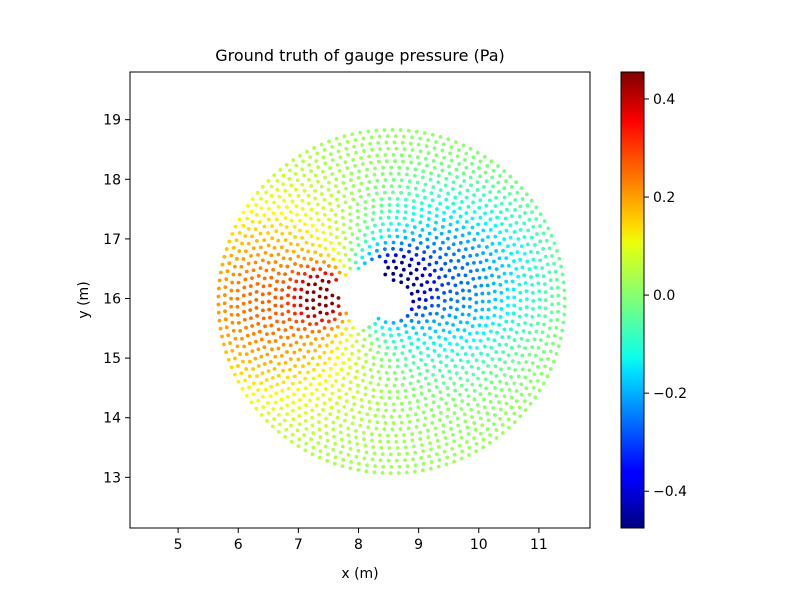  I want to click on colorbar-tick-label: 0.2, so click(664, 198).